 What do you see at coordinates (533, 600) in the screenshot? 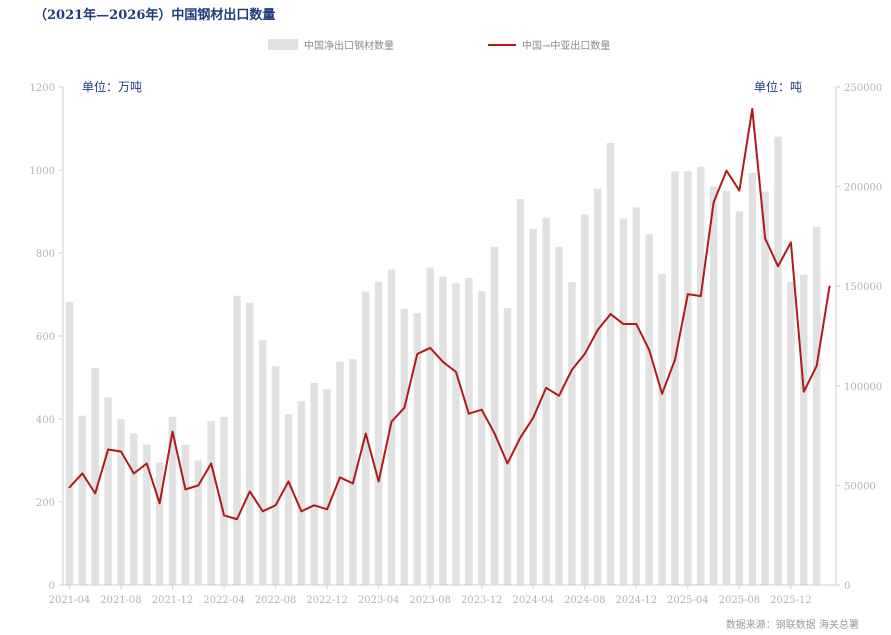
I see `x-tick-label: 2024-04` at bounding box center [533, 600].